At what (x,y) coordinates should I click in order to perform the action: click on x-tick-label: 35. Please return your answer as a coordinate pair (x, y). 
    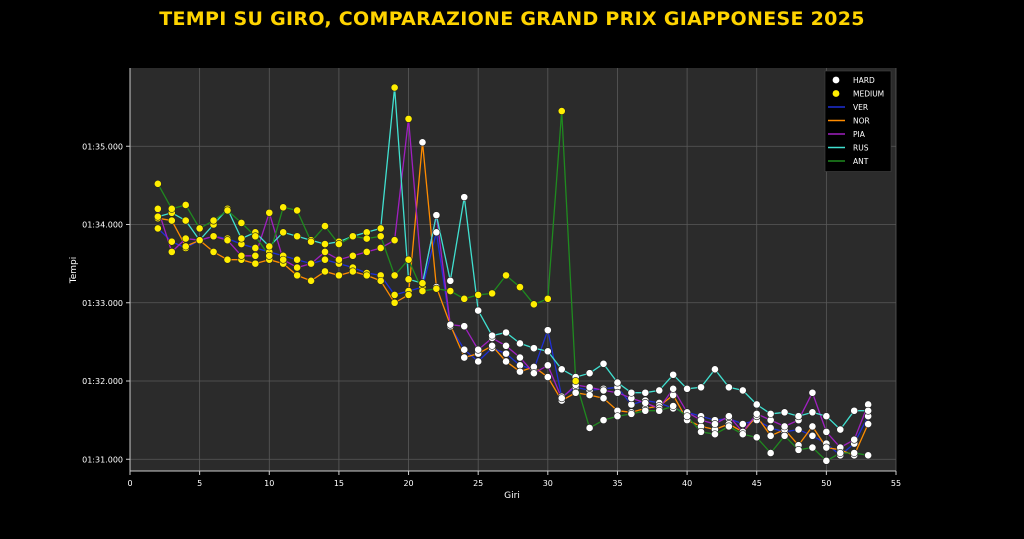
    Looking at the image, I should click on (617, 483).